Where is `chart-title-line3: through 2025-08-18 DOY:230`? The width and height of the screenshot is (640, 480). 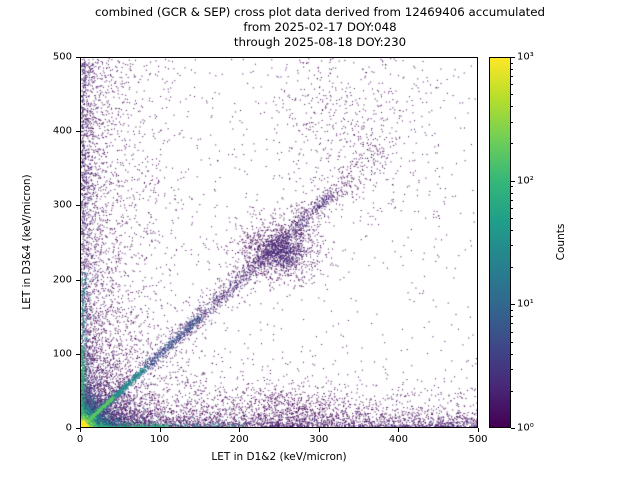 chart-title-line3: through 2025-08-18 DOY:230 is located at coordinates (320, 42).